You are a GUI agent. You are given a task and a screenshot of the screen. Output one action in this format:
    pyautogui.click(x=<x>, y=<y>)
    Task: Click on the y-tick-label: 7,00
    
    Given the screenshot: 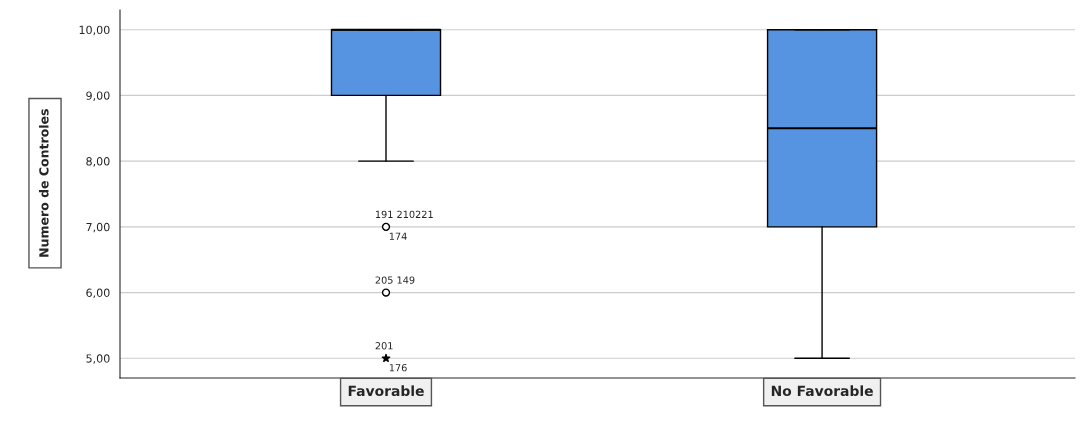 What is the action you would take?
    pyautogui.click(x=98, y=227)
    